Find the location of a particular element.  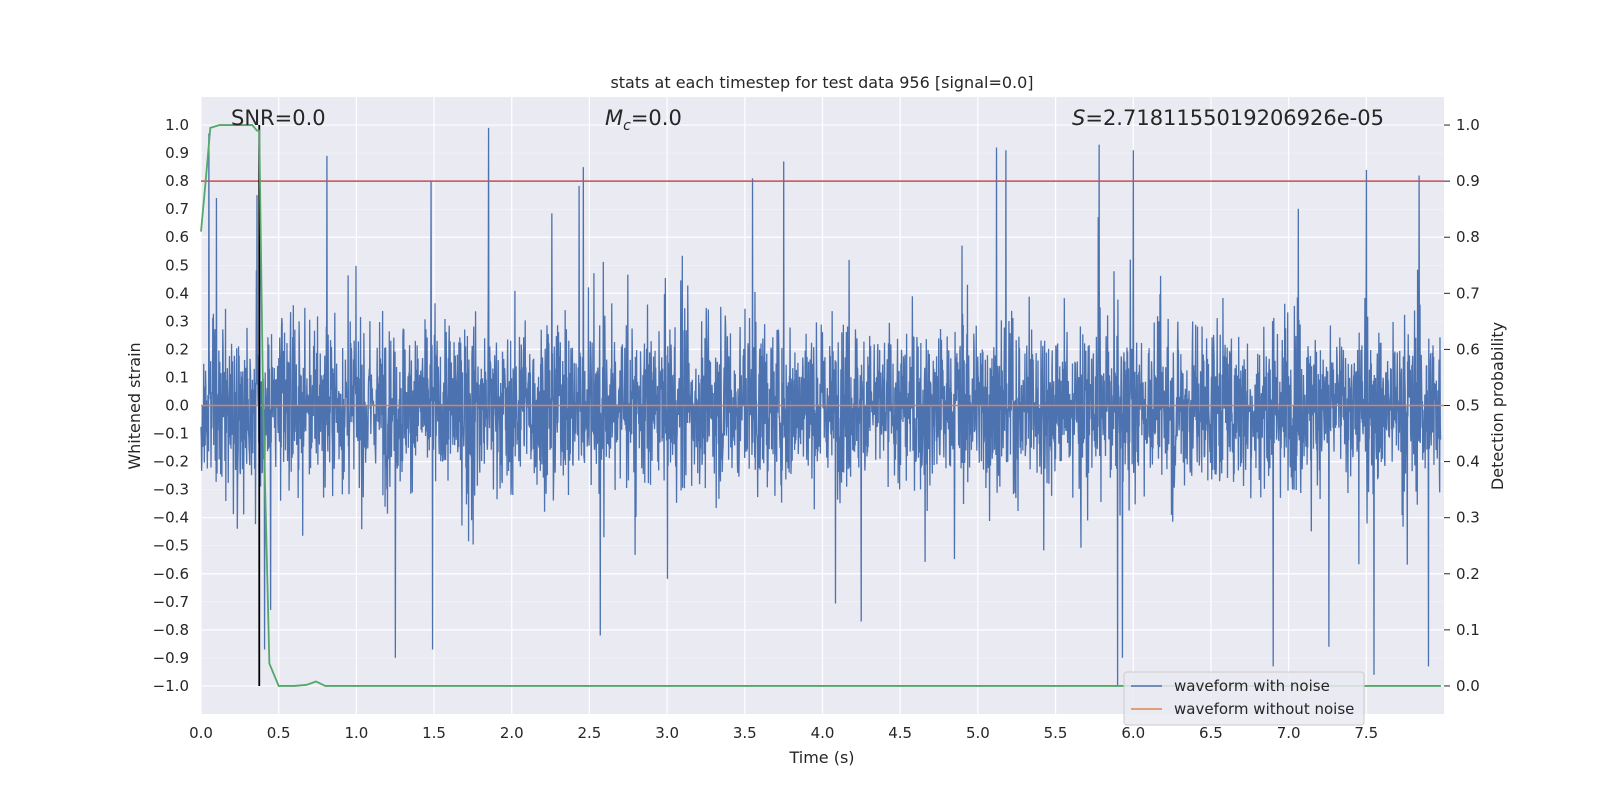

x-tick-label: 0.5 is located at coordinates (279, 733).